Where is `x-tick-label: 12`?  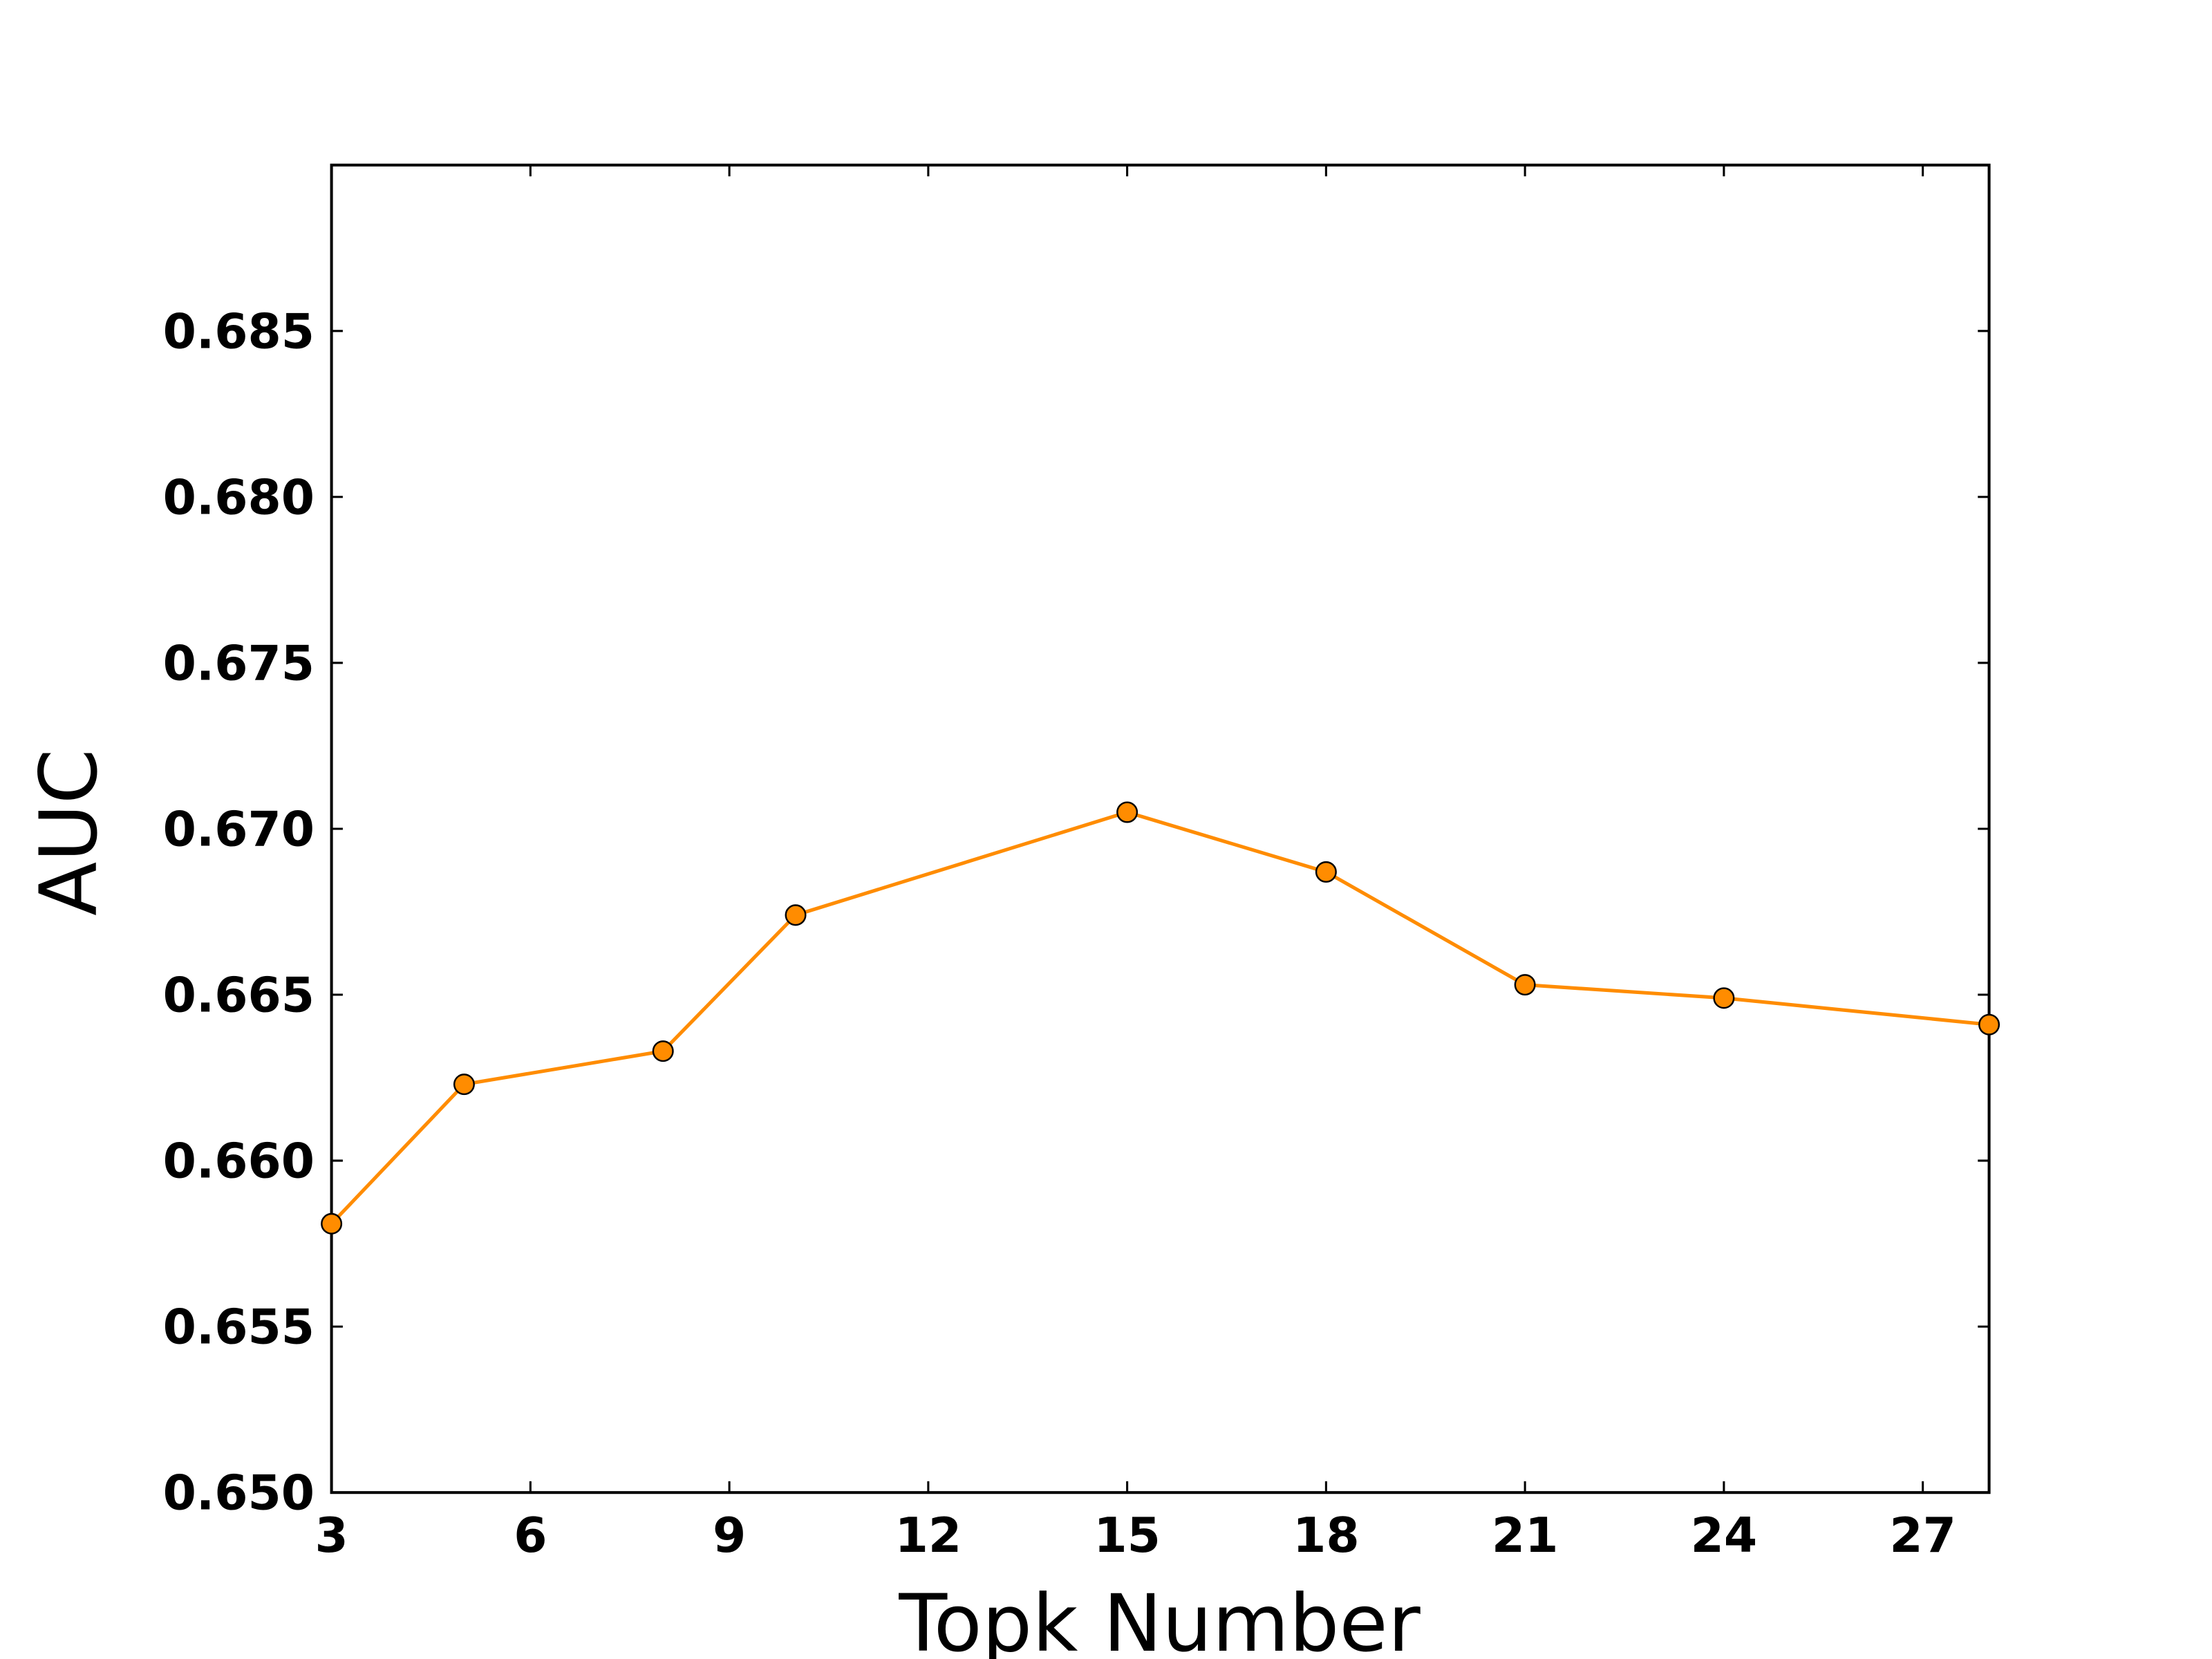 x-tick-label: 12 is located at coordinates (929, 1536).